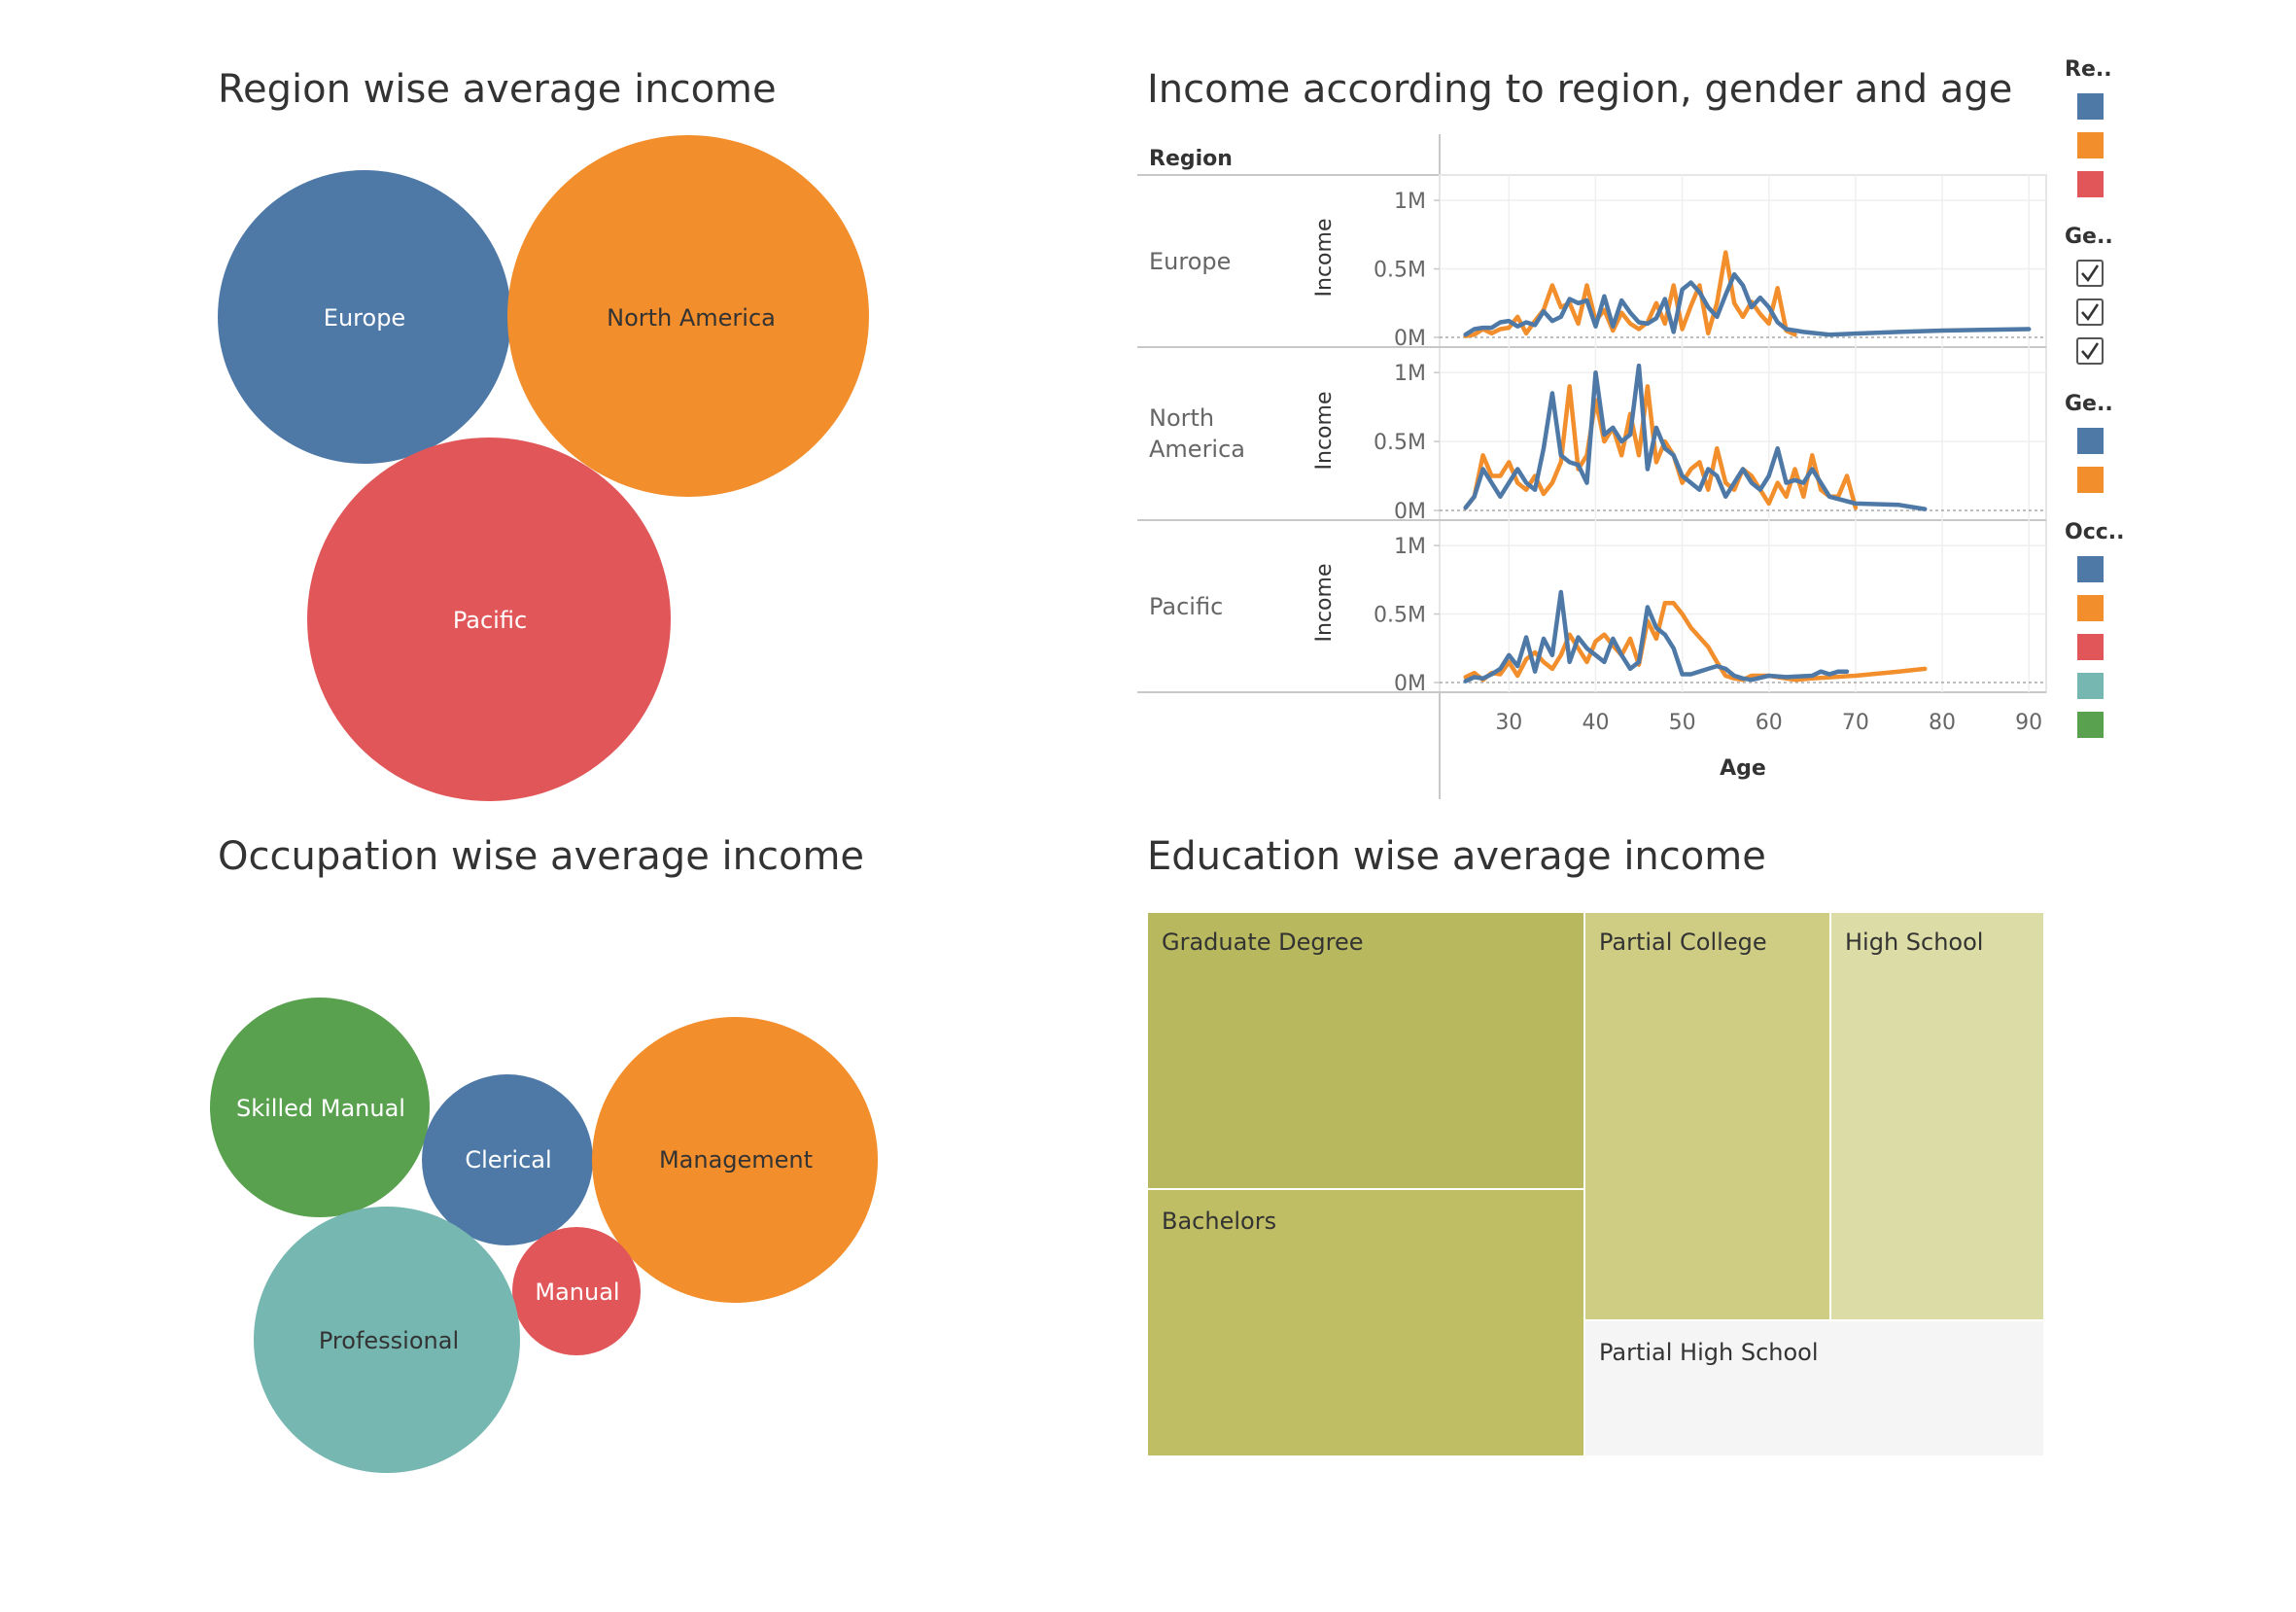  I want to click on occupation-chart-title: Occupation wise average income, so click(541, 857).